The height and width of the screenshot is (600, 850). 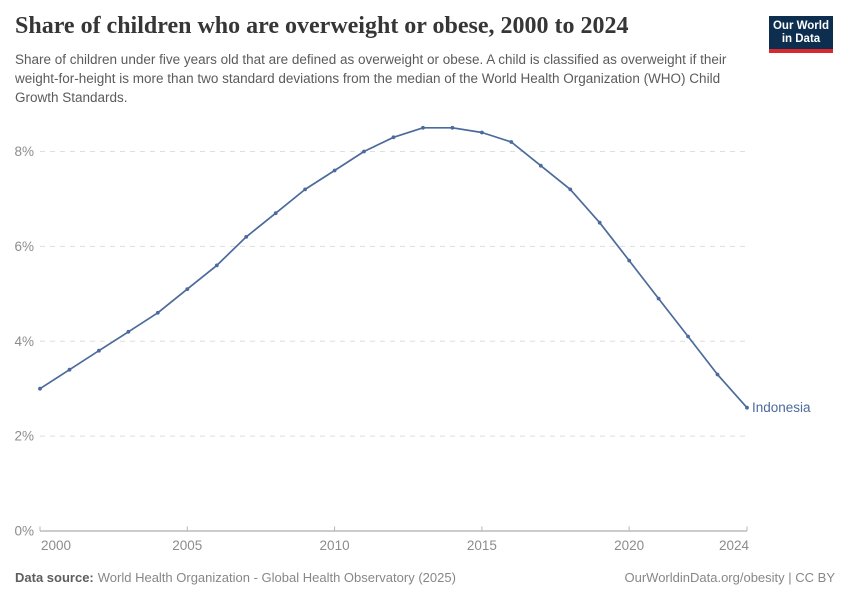 What do you see at coordinates (629, 545) in the screenshot?
I see `x-axis-label: 2020` at bounding box center [629, 545].